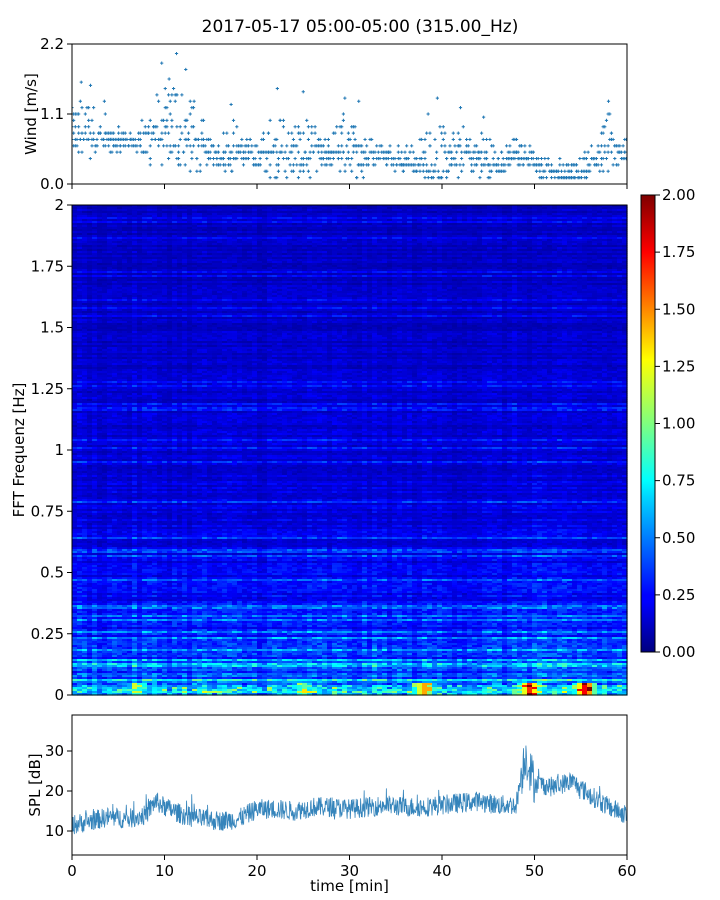 This screenshot has height=900, width=720. I want to click on wind-y-tick-label: 1.1, so click(52, 114).